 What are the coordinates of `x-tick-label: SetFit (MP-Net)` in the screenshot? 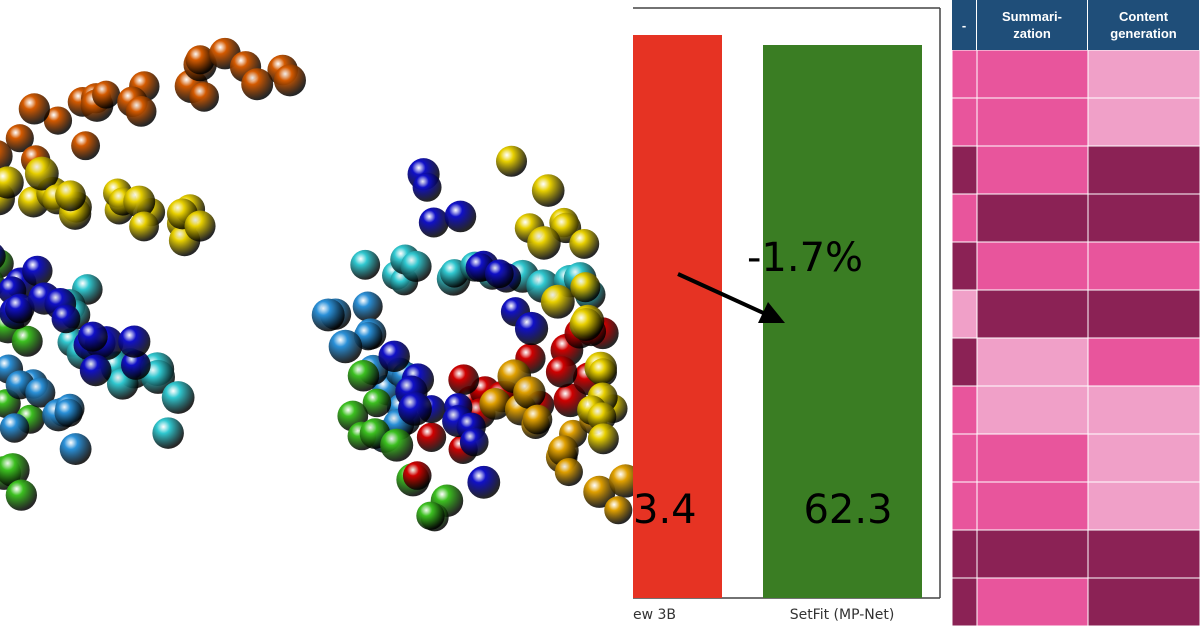 It's located at (842, 615).